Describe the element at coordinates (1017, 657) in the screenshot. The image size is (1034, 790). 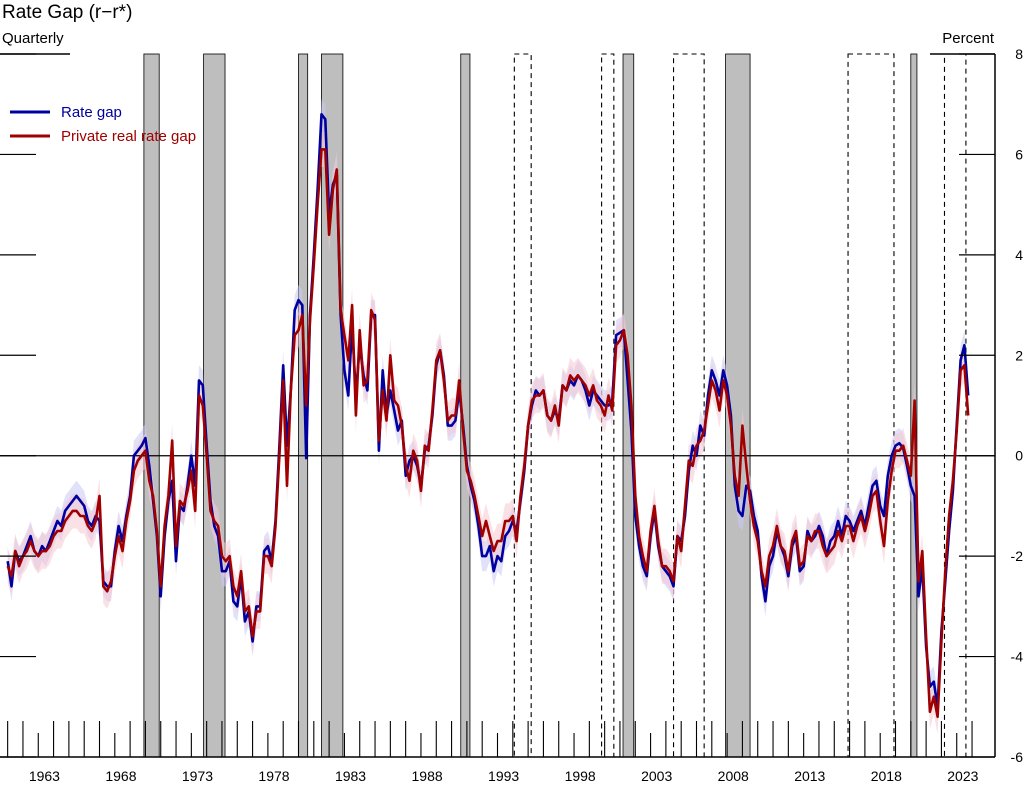
I see `y-tick-label: -4` at that location.